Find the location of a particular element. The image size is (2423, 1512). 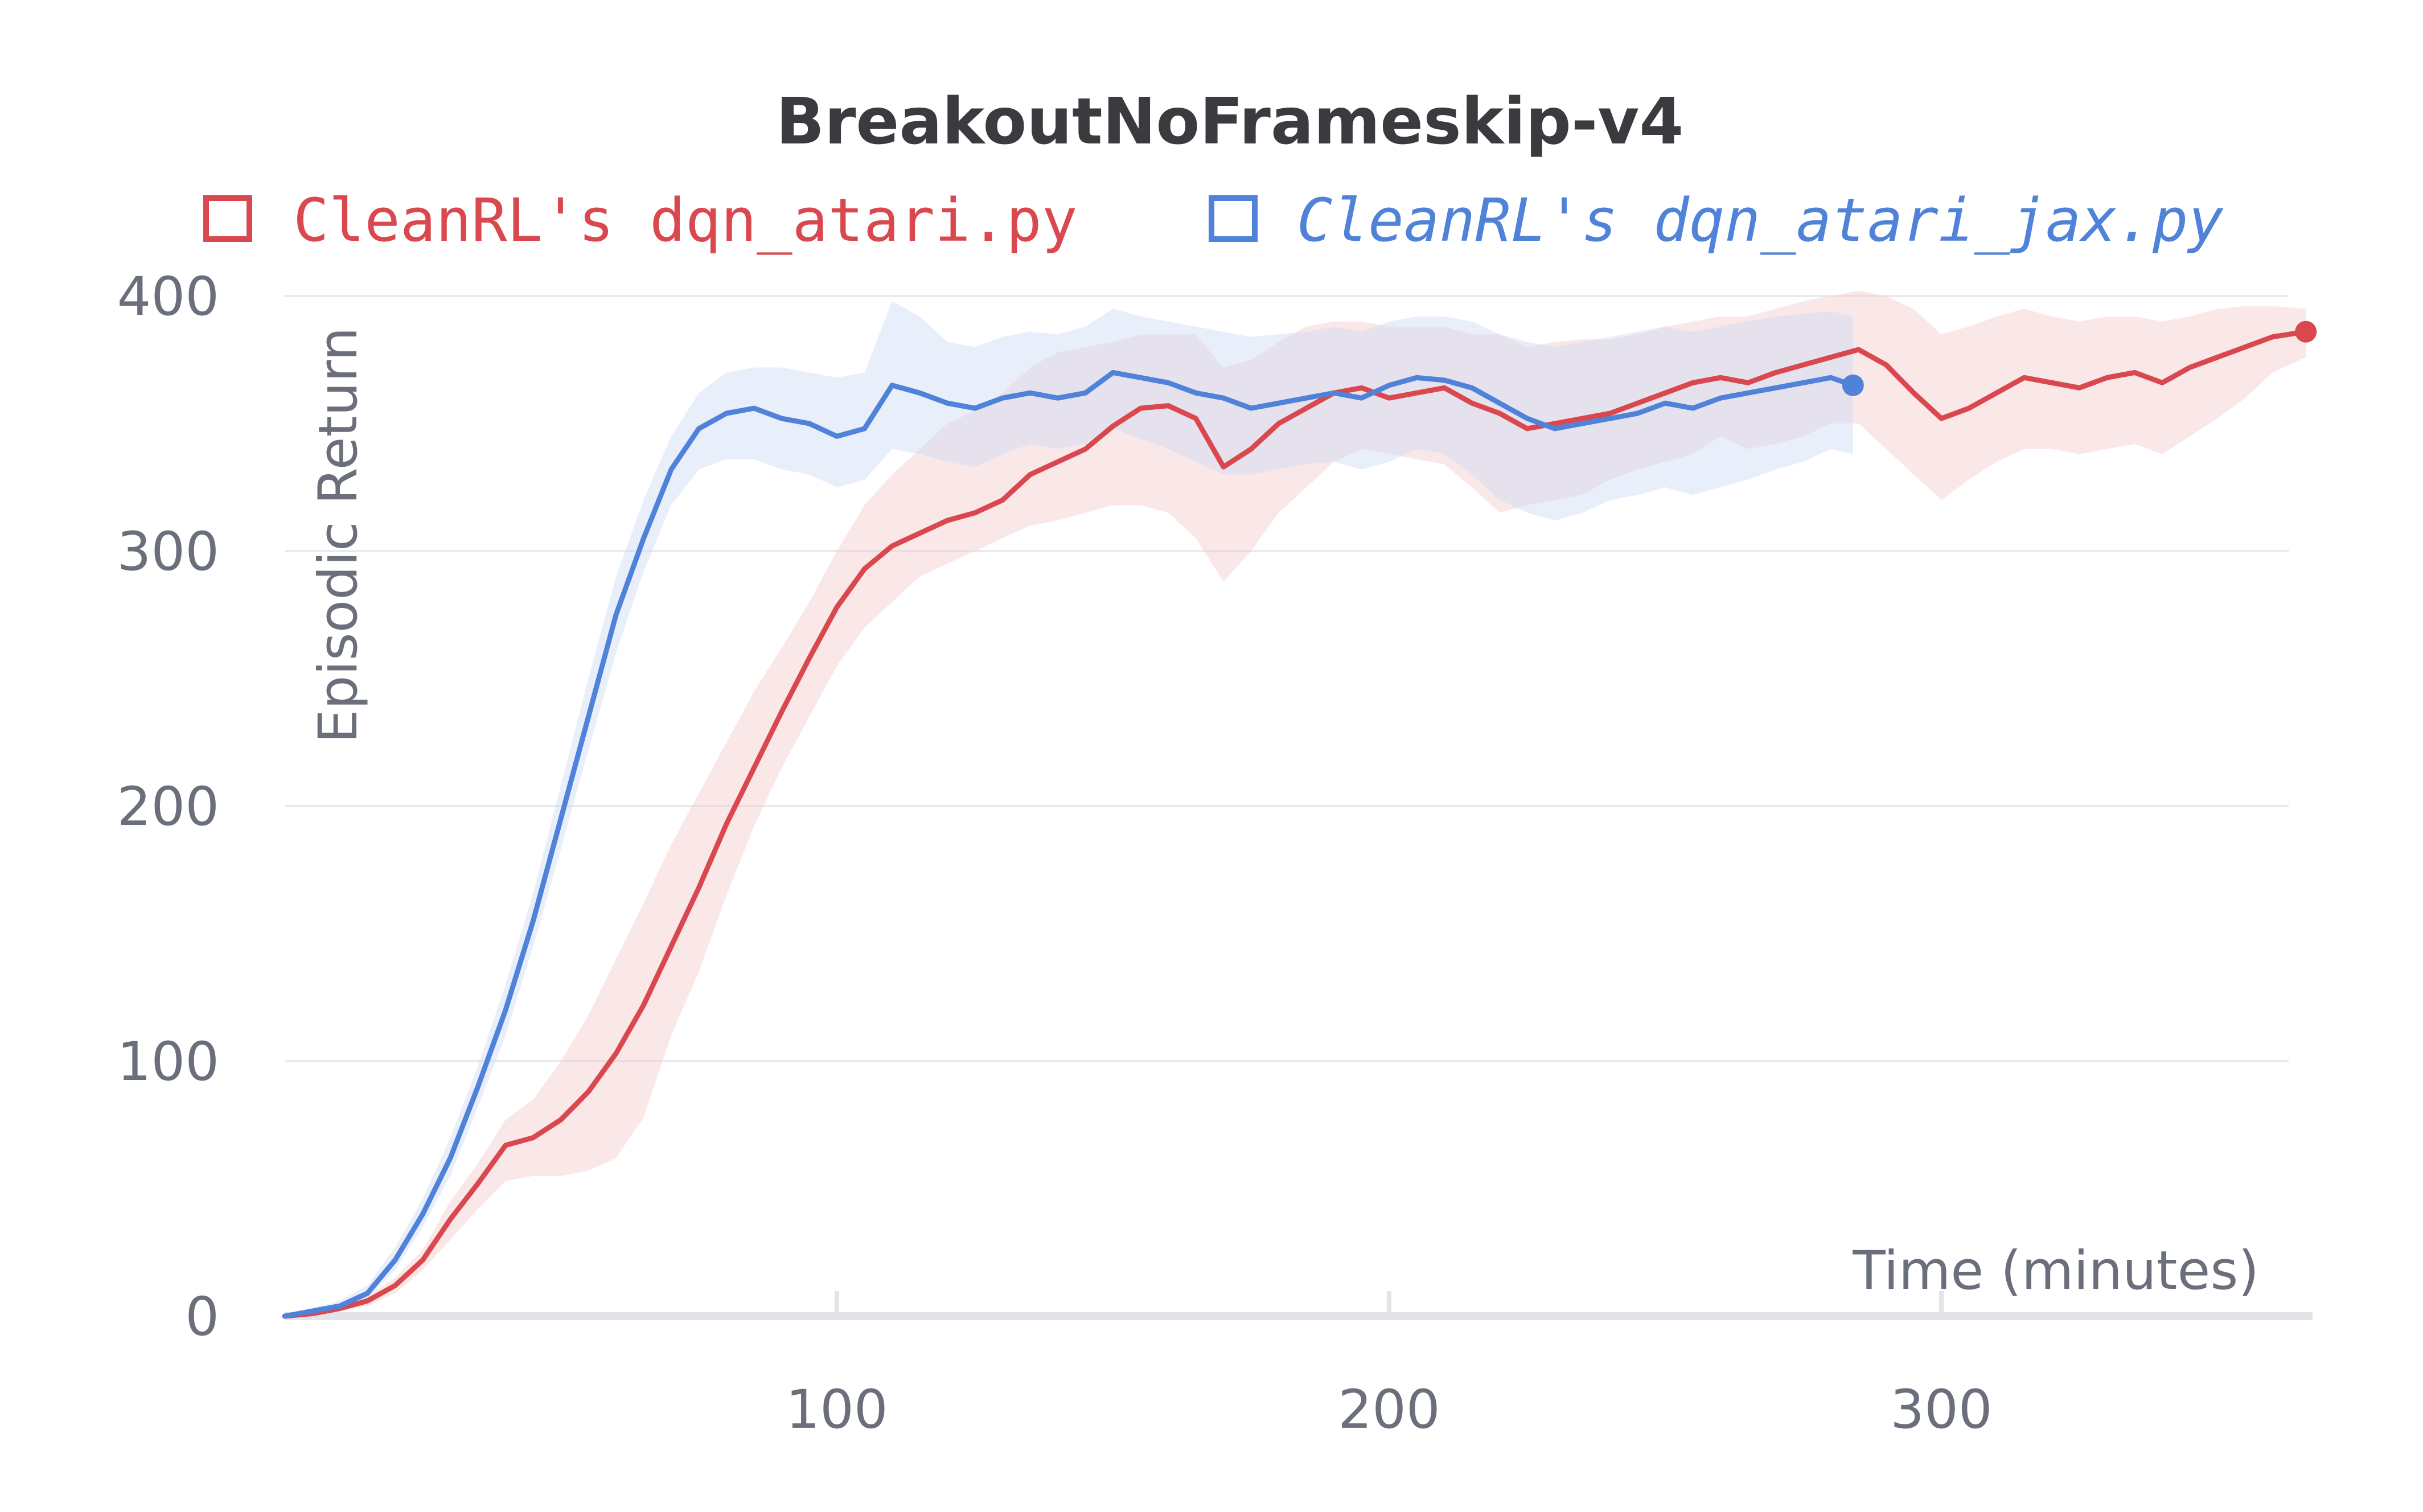

legend-label-dqn-atari-jax: CleanRL's dqn_atari_jax.py is located at coordinates (1760, 220).